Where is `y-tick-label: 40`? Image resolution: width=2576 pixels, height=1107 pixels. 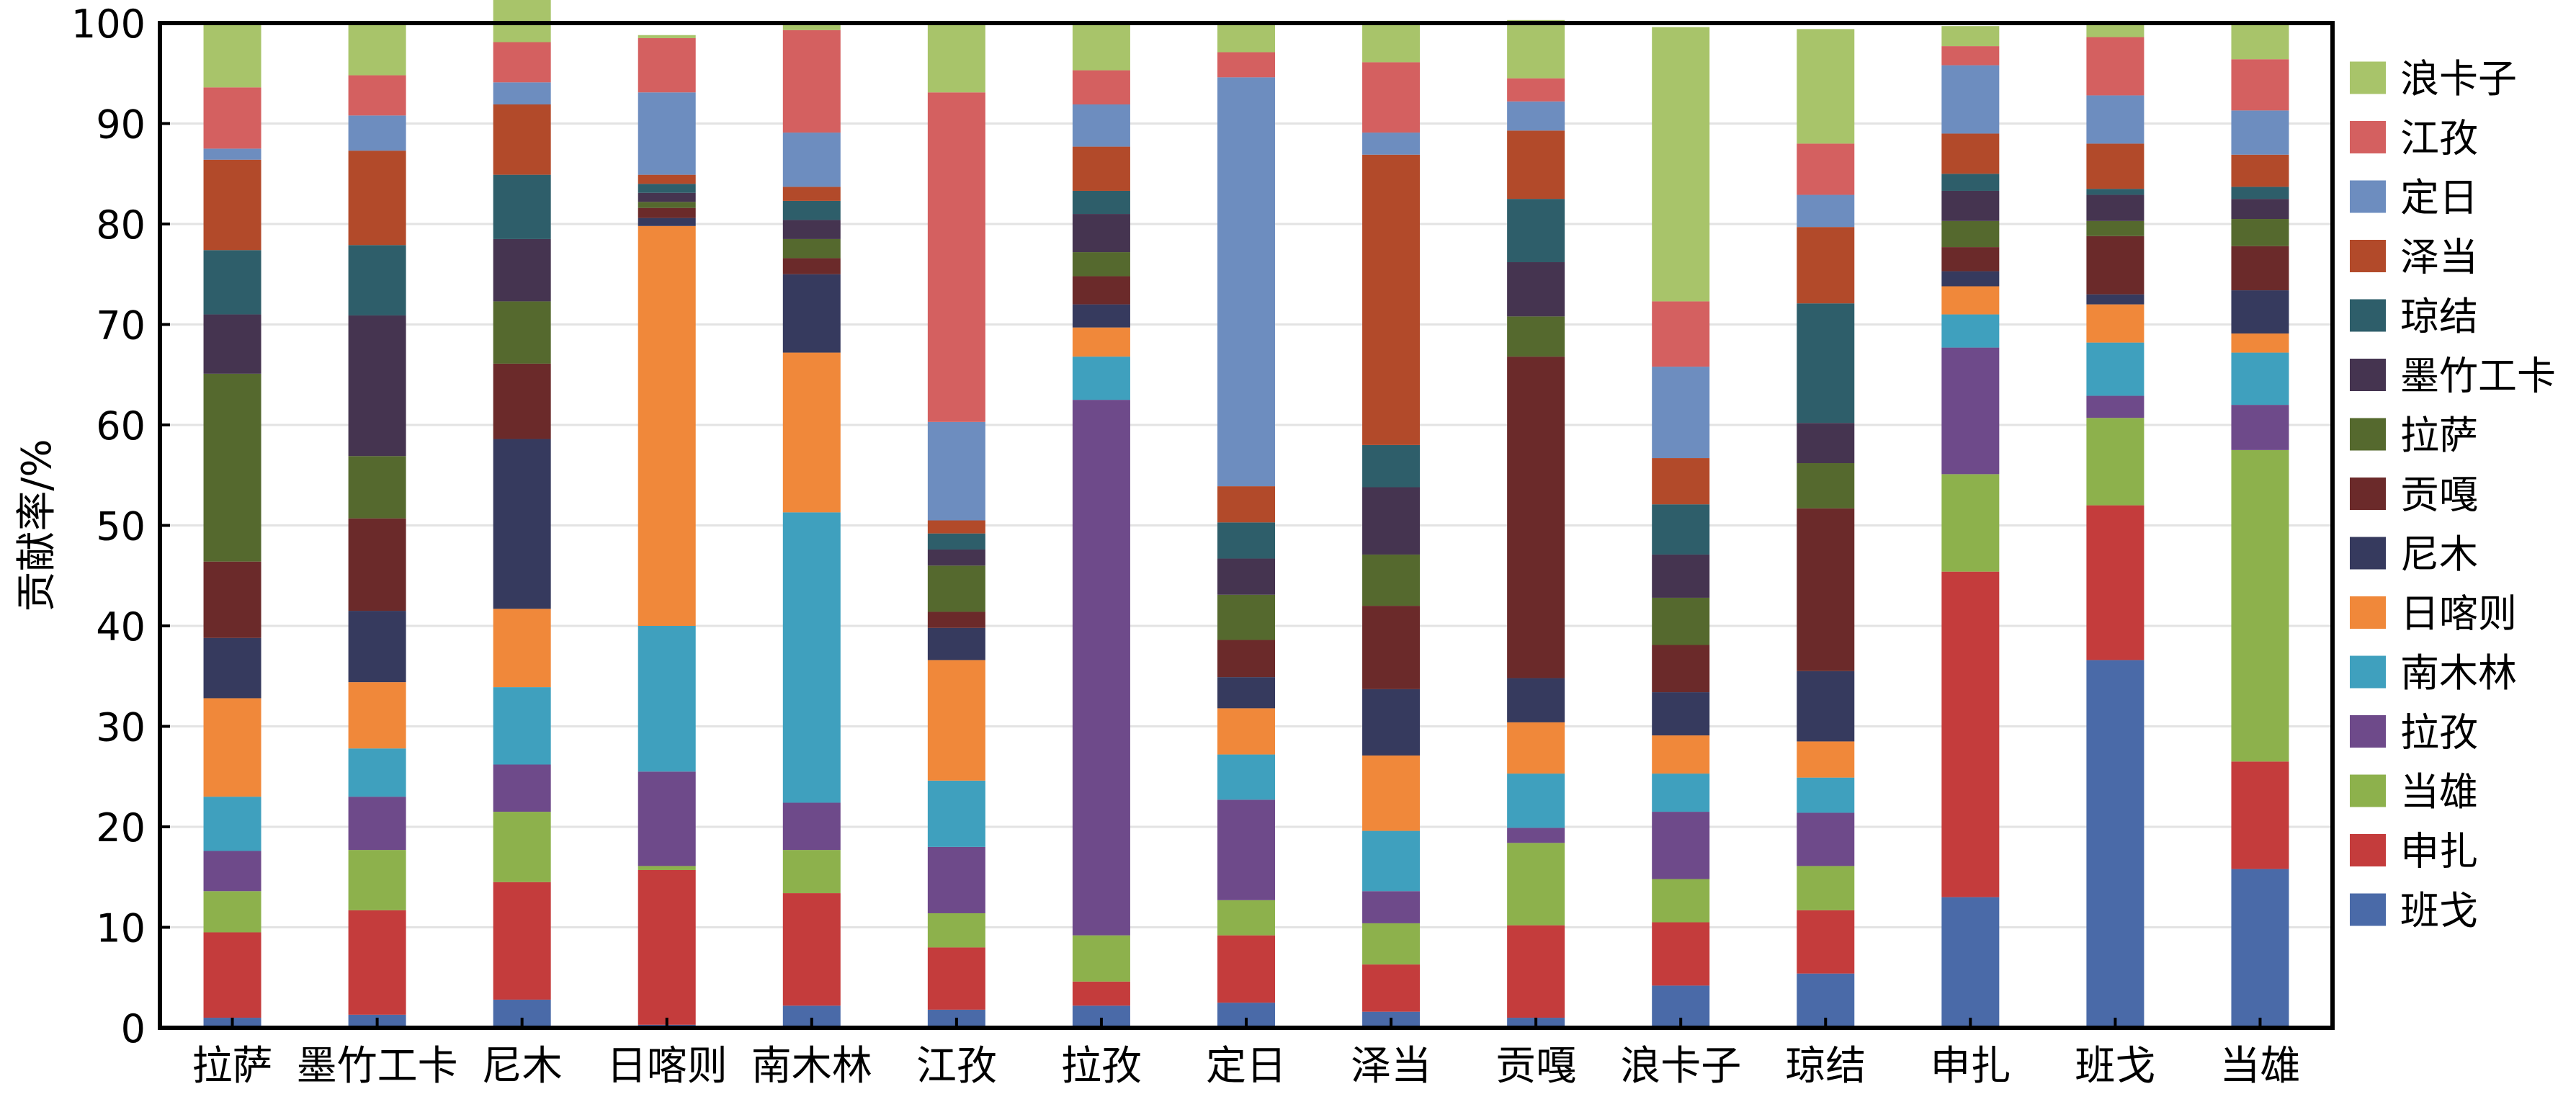 y-tick-label: 40 is located at coordinates (121, 627).